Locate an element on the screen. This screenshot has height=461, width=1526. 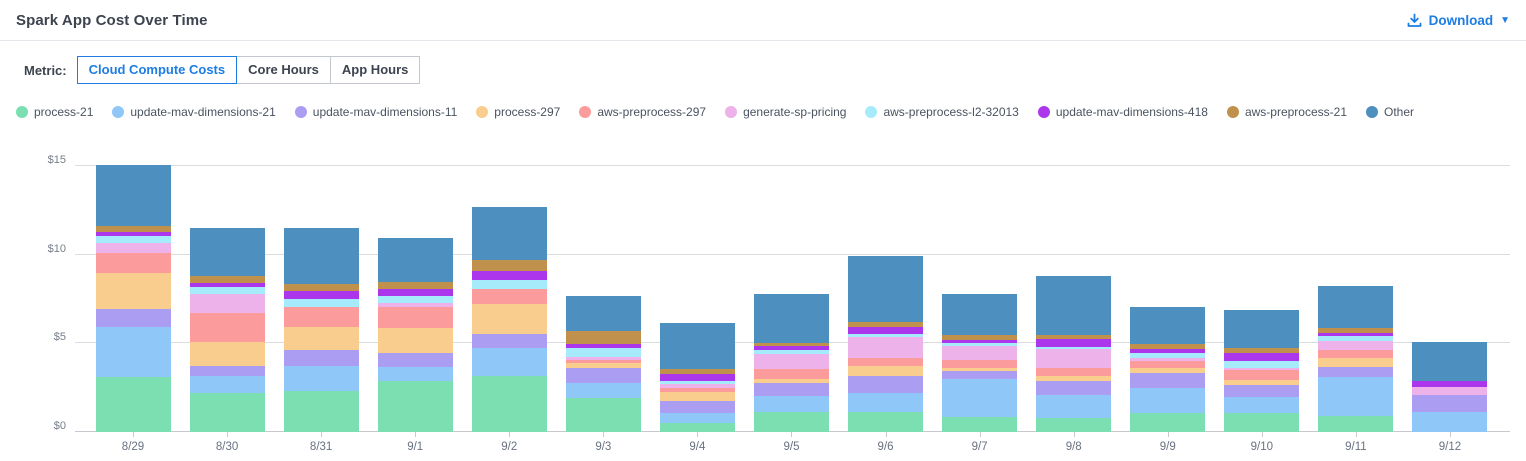
legend-item-aws-preprocess-297: aws-preprocess-297 is located at coordinates (642, 112).